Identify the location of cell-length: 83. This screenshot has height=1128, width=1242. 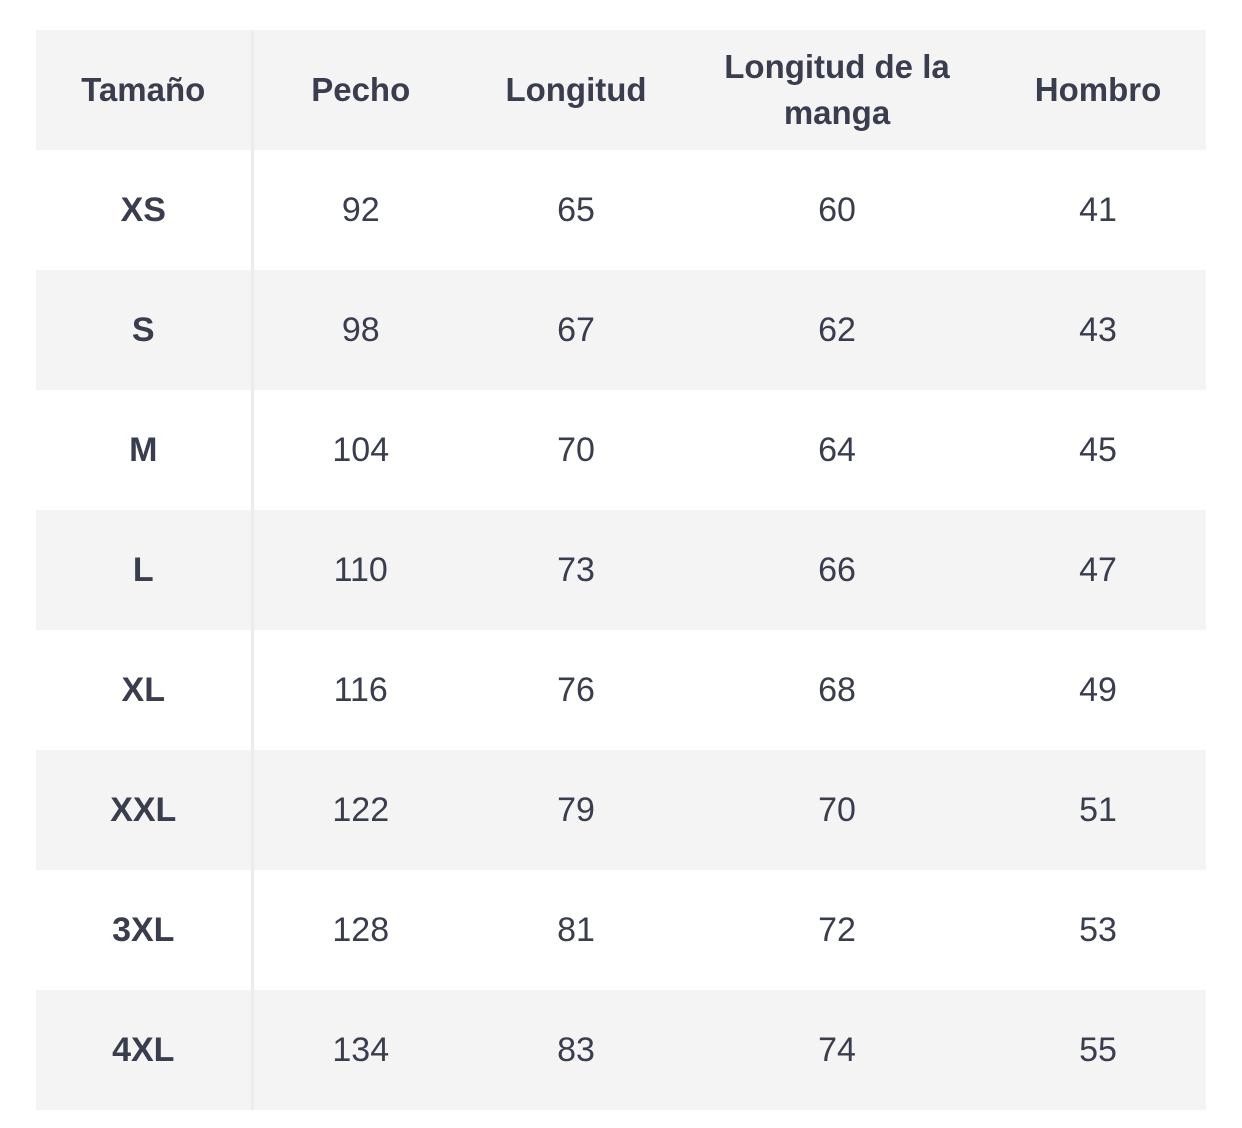
(576, 1050).